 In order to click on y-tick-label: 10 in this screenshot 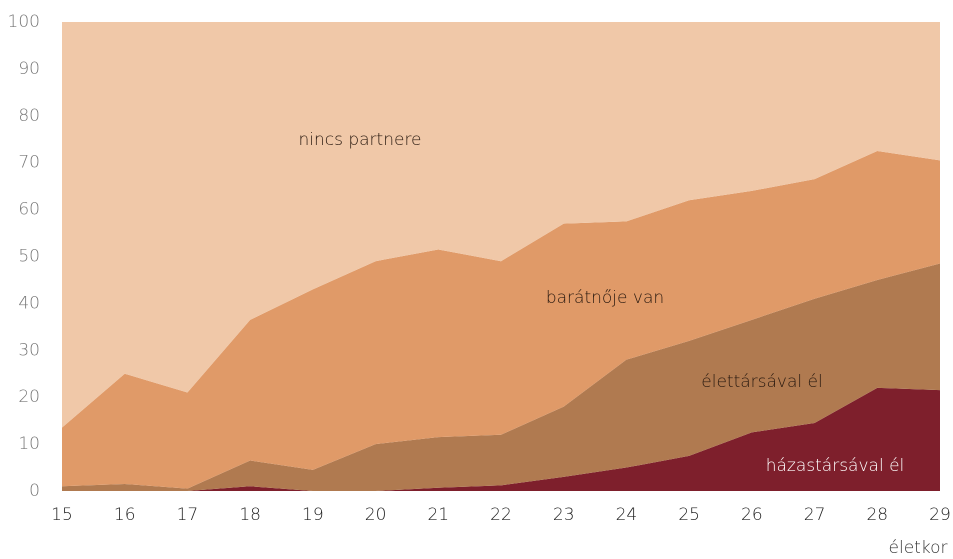, I will do `click(29, 444)`.